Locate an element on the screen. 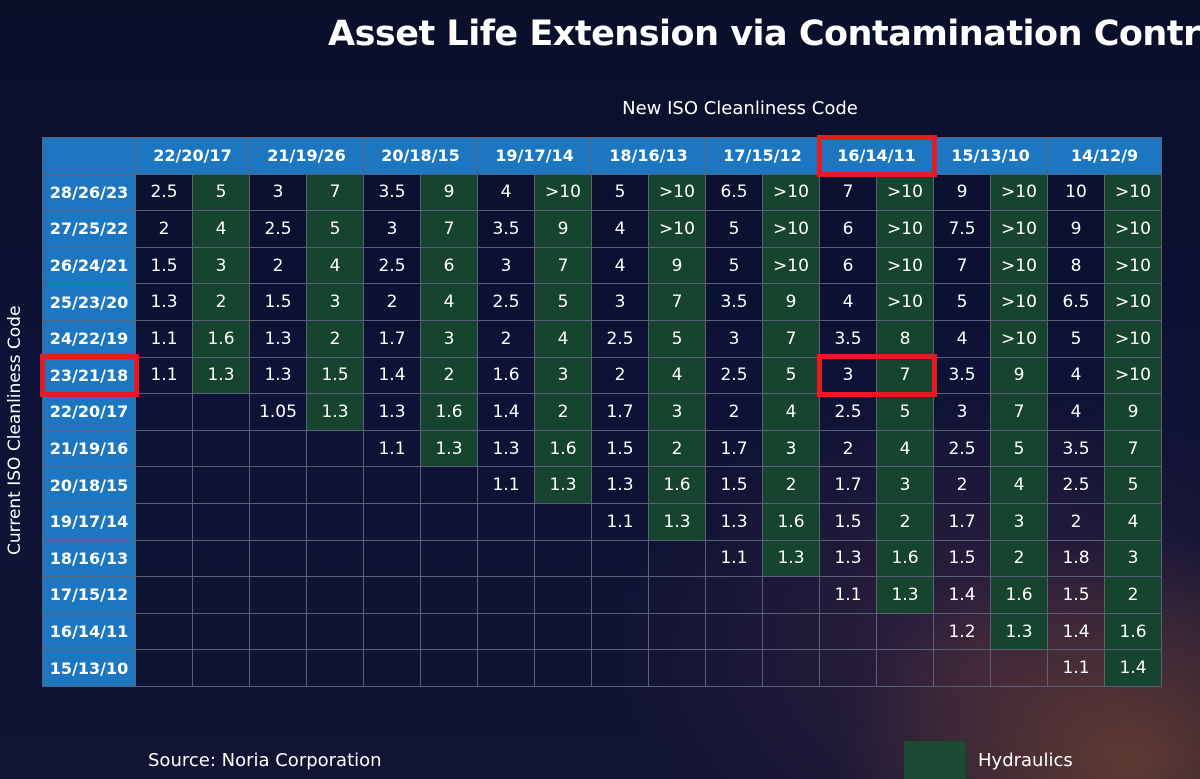 Image resolution: width=1200 pixels, height=779 pixels. legend-swatch-hydraulics is located at coordinates (935, 760).